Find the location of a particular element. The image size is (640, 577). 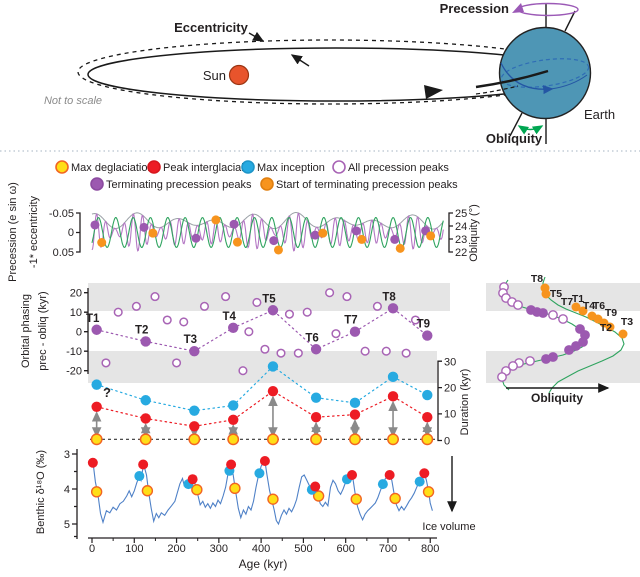

left-axis-bracket is located at coordinates (78, 232).